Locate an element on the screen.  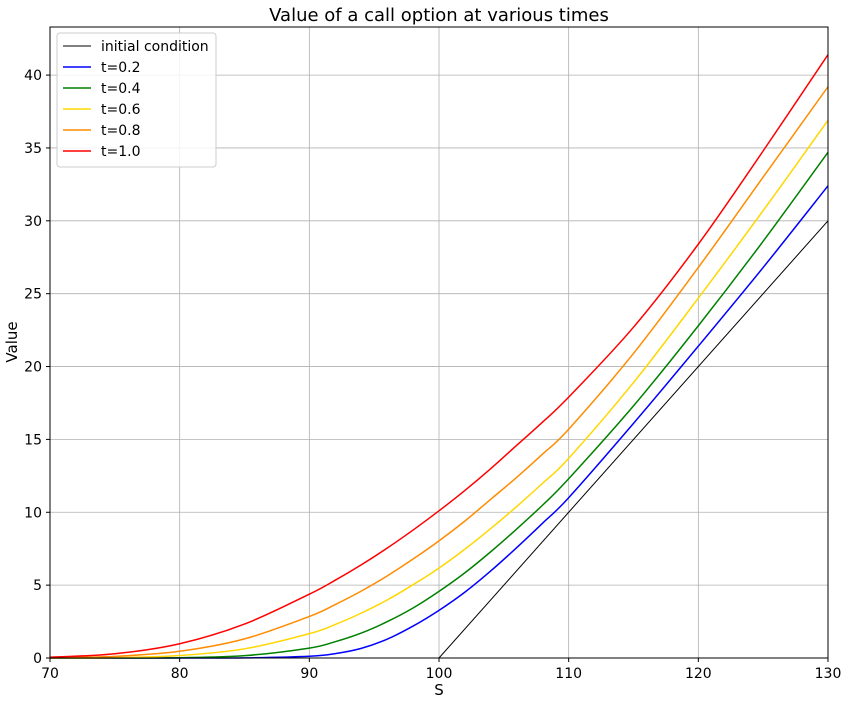
y-axis-label: Value is located at coordinates (12, 341).